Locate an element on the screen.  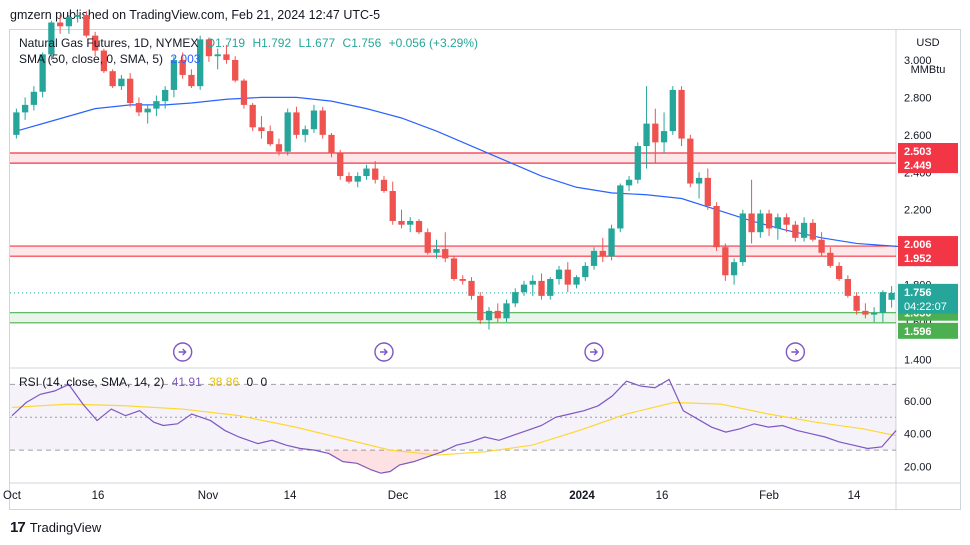
rsi-tick-label: 60.00 is located at coordinates (918, 402).